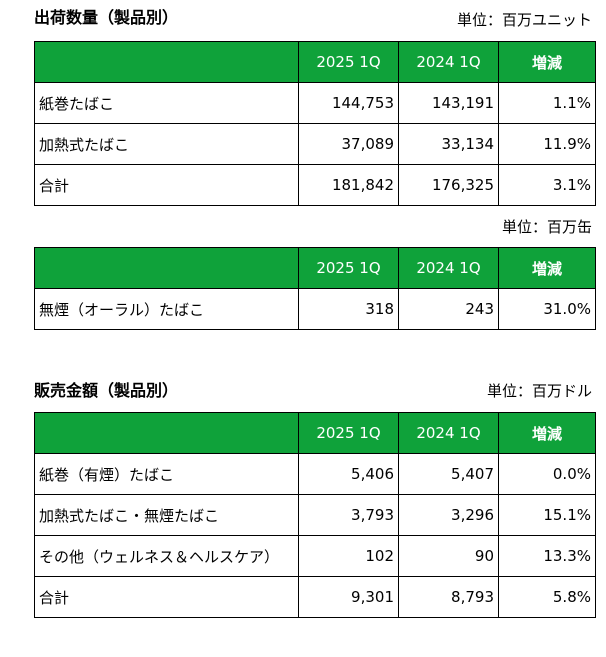 The image size is (606, 657). I want to click on row-label: その他（ウェルネス＆ヘルスケア）, so click(166, 556).